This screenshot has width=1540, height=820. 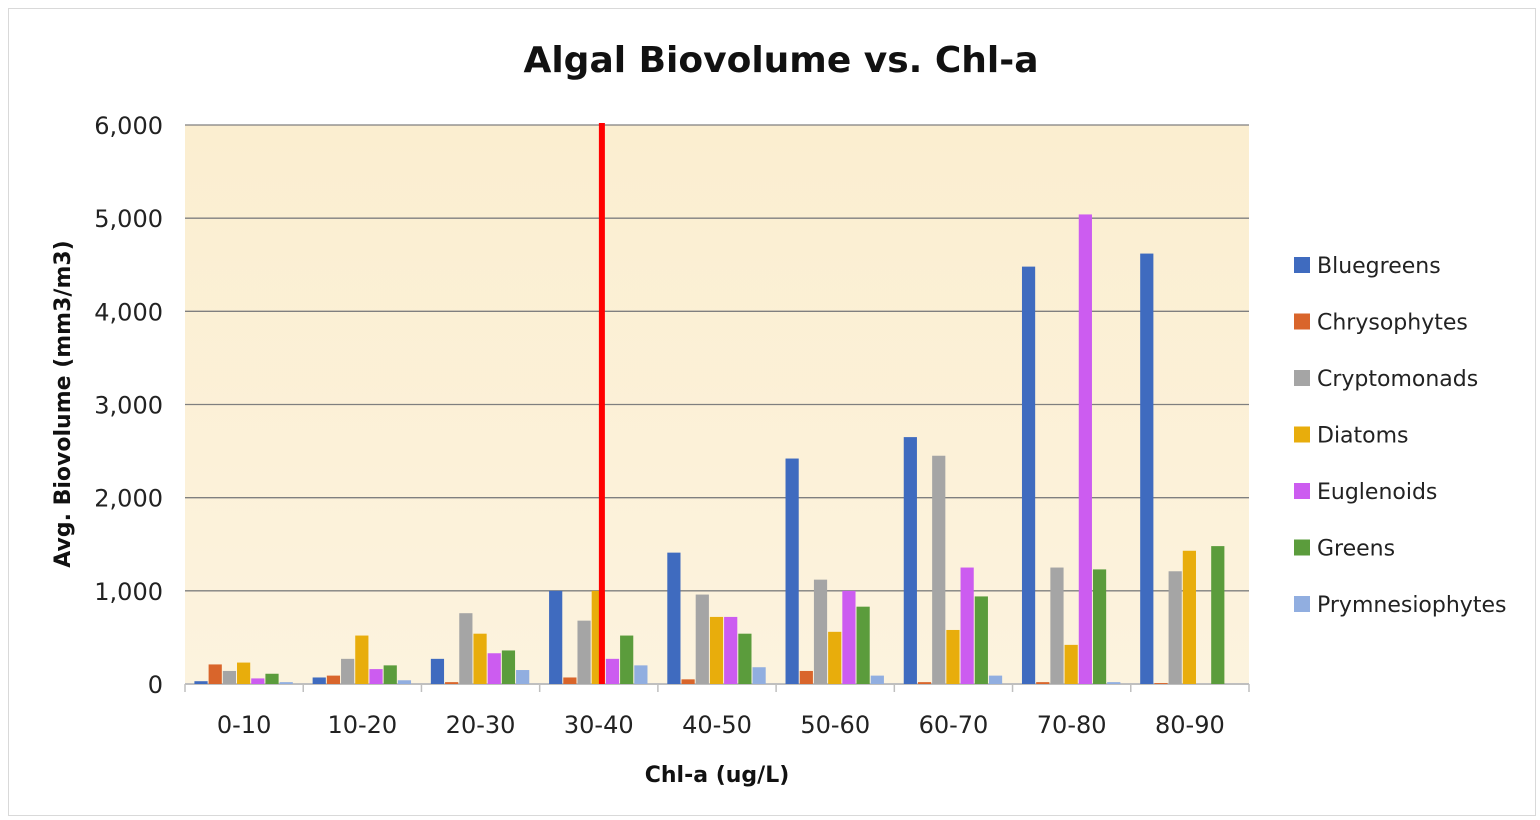 What do you see at coordinates (1356, 549) in the screenshot?
I see `legend-label: Greens` at bounding box center [1356, 549].